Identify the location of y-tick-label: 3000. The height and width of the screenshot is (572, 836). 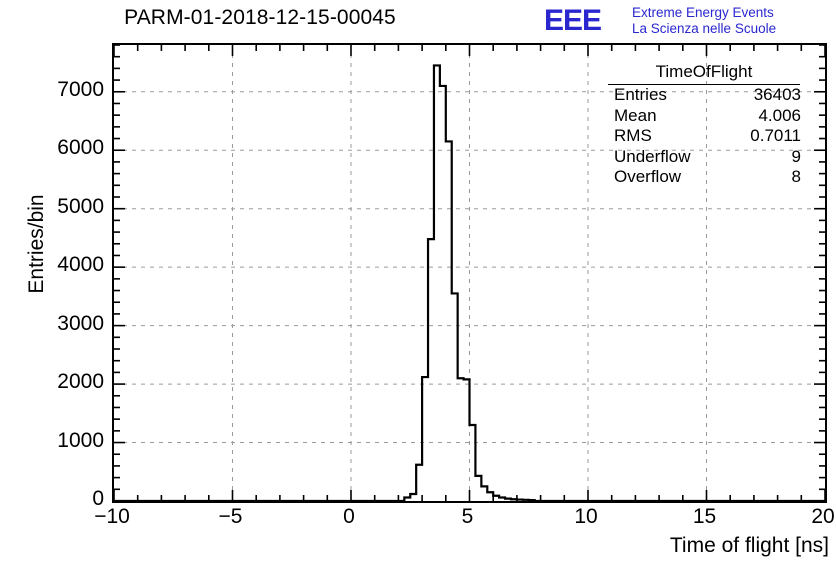
(80, 323).